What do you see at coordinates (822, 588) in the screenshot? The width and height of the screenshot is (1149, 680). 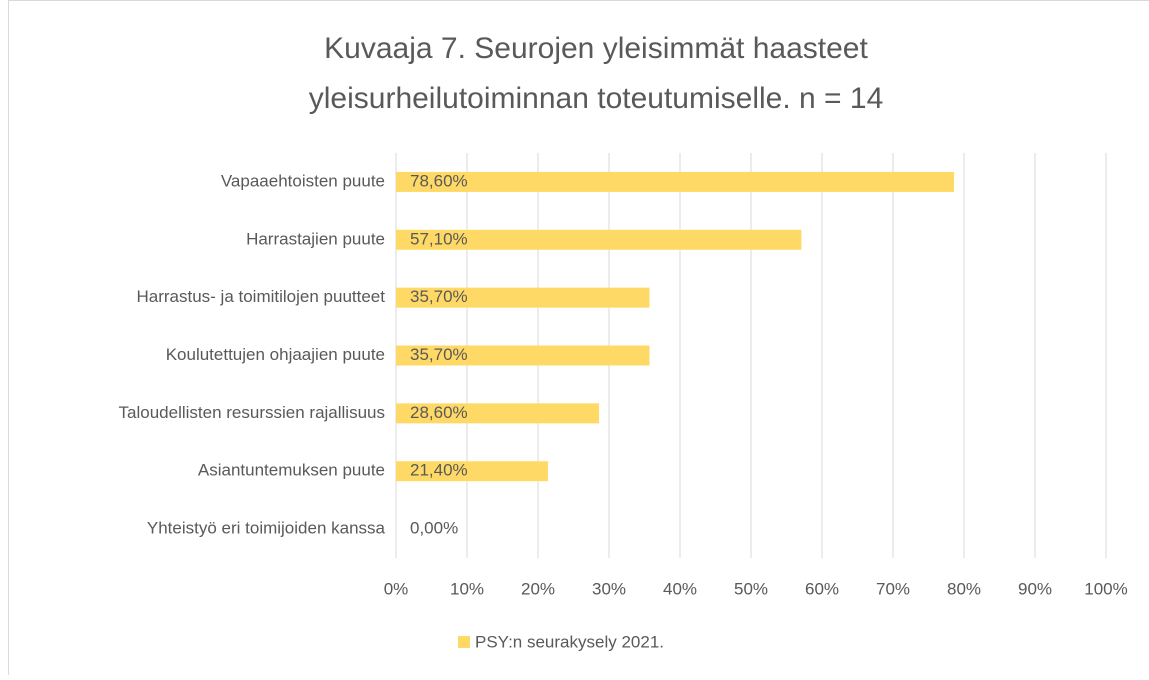 I see `x-tick-label: 60%` at bounding box center [822, 588].